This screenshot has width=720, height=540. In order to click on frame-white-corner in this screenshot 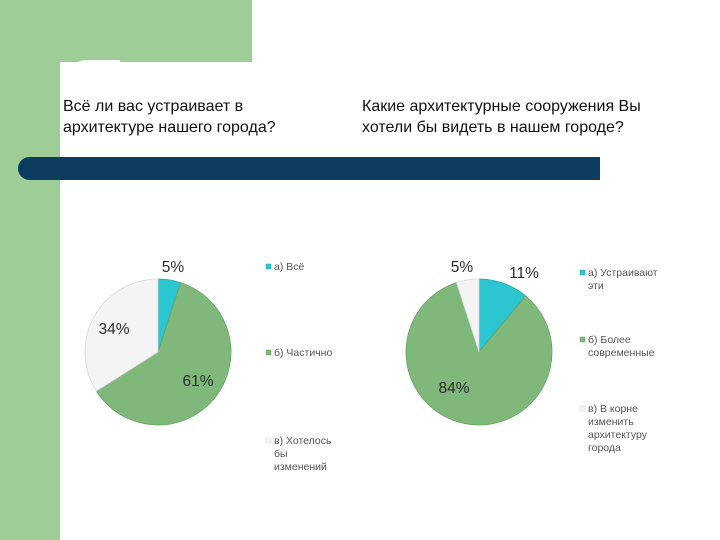, I will do `click(90, 90)`.